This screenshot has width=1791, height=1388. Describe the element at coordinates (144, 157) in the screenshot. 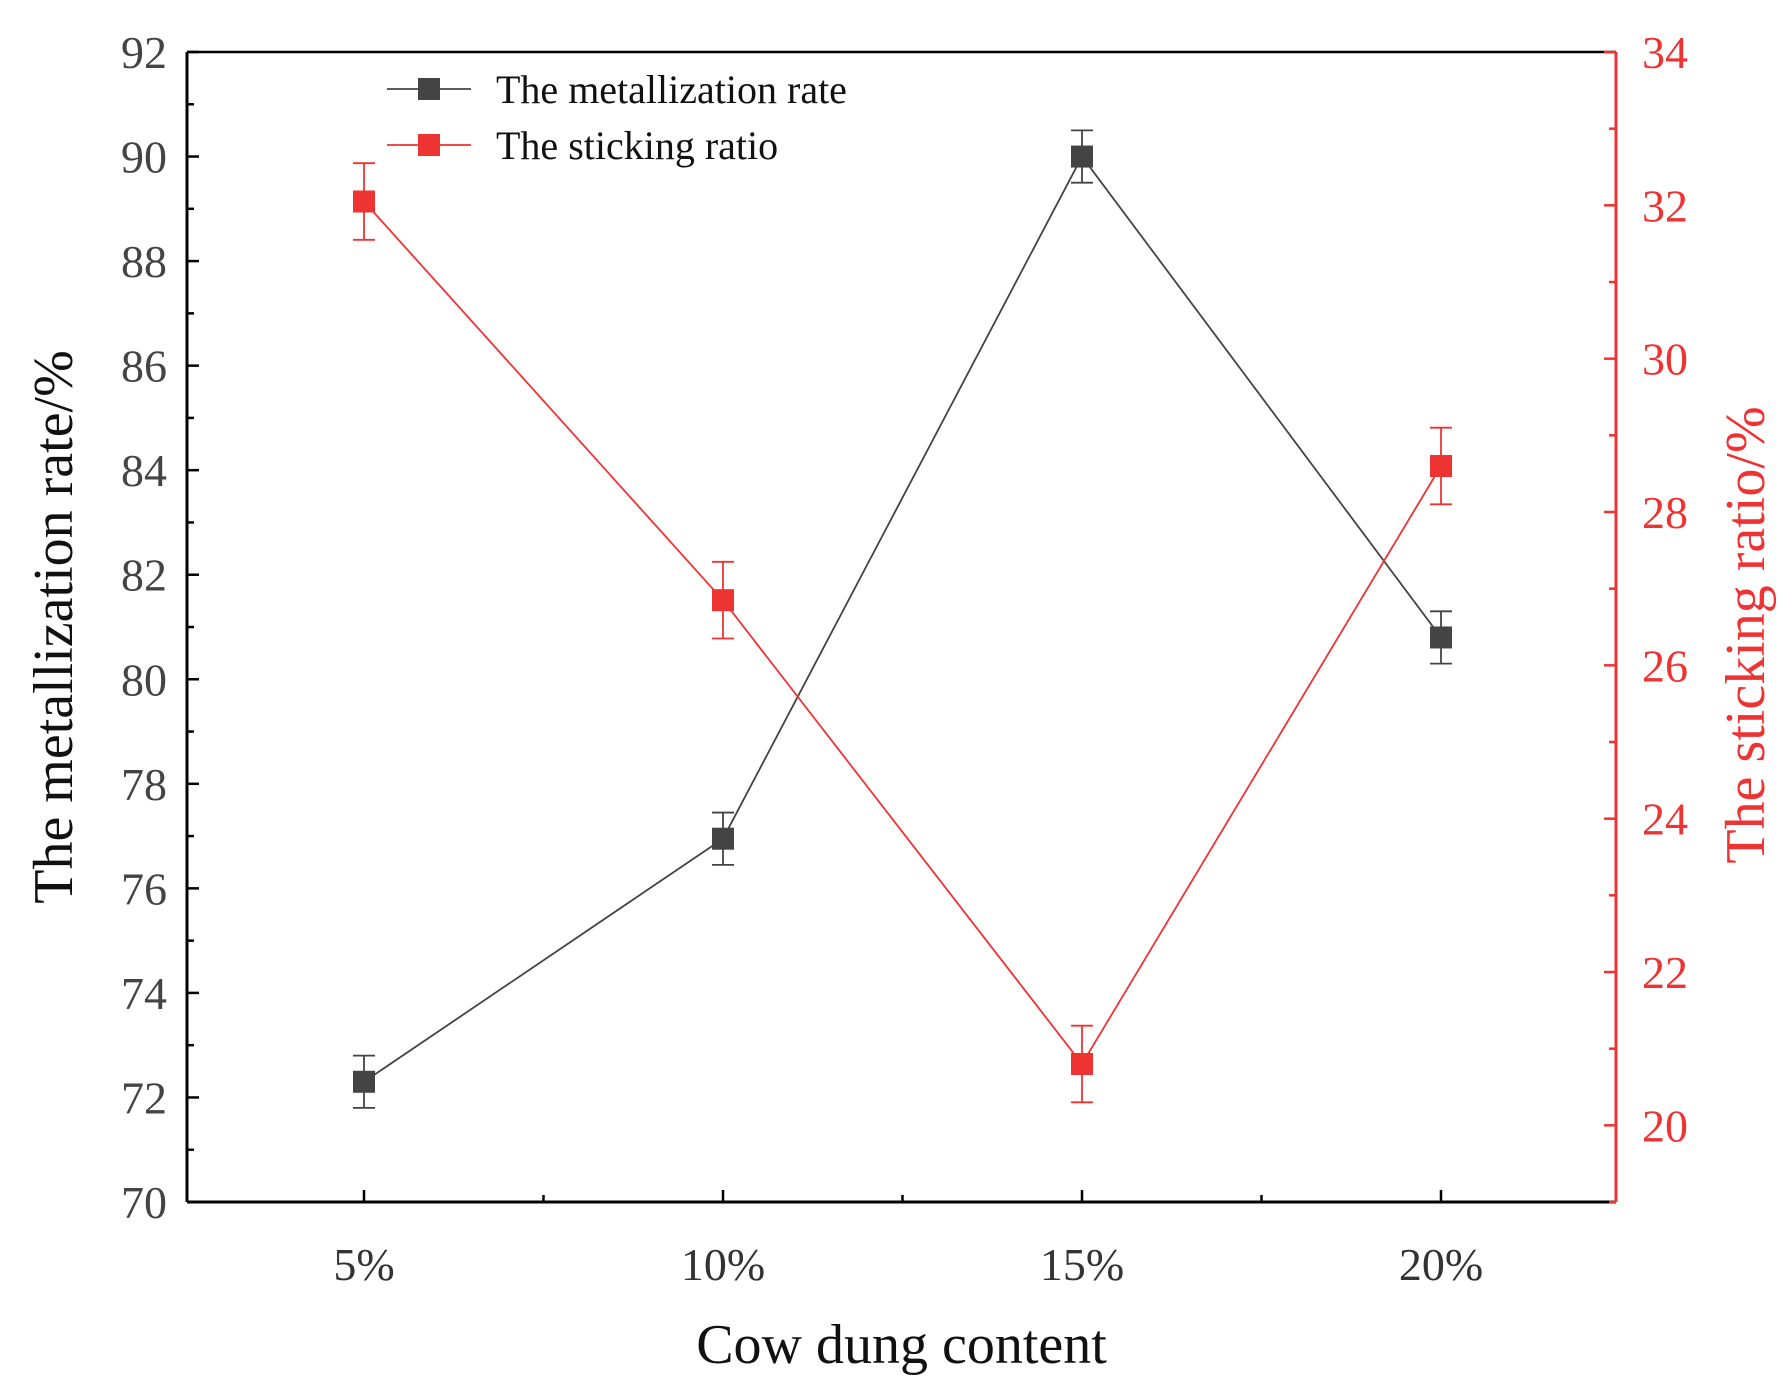

I see `left-y-tick-label: 90` at that location.